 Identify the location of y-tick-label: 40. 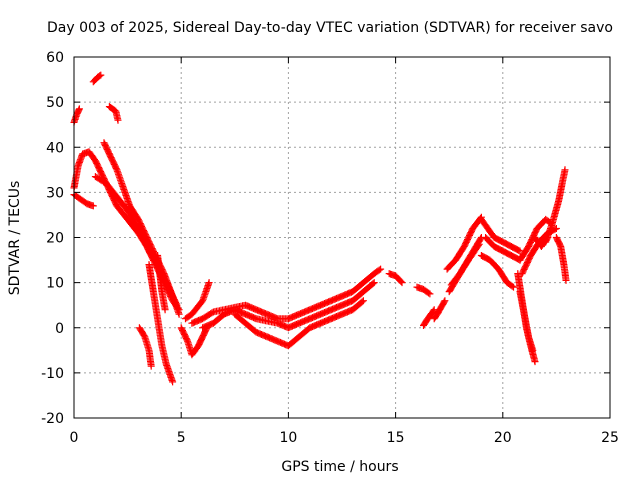
(55, 148).